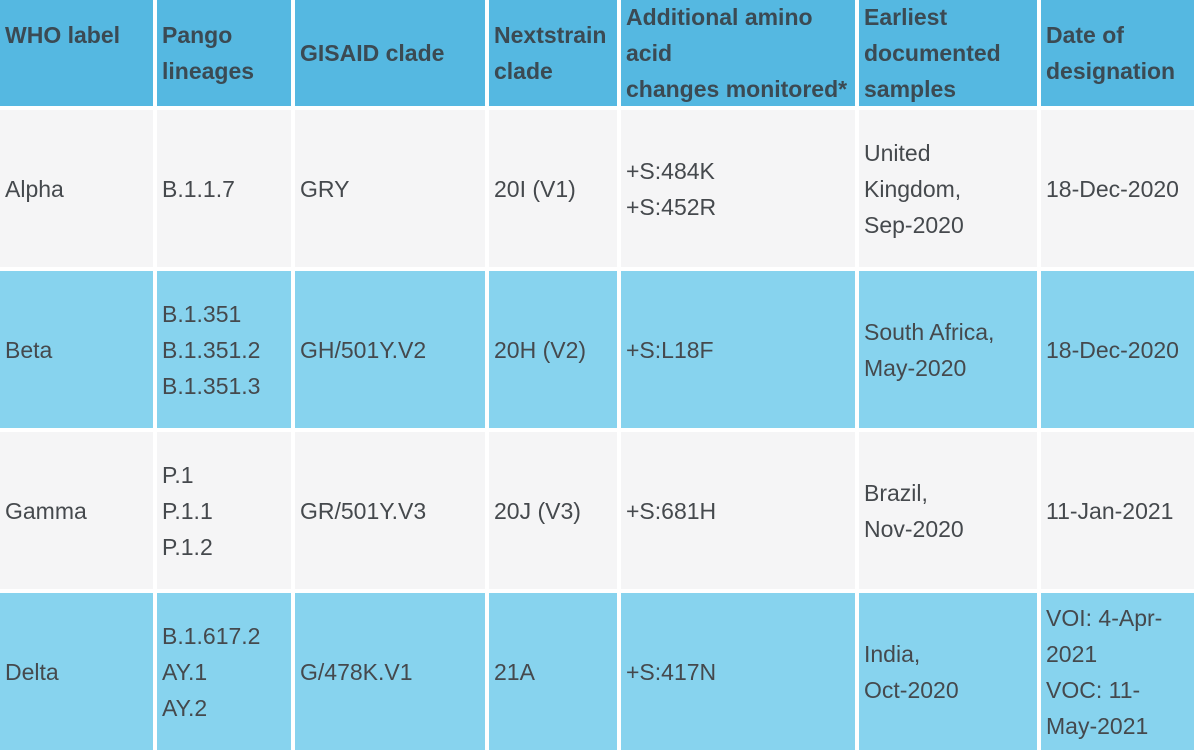  What do you see at coordinates (738, 188) in the screenshot?
I see `cell-aa-changes: +S:484K +S:452R` at bounding box center [738, 188].